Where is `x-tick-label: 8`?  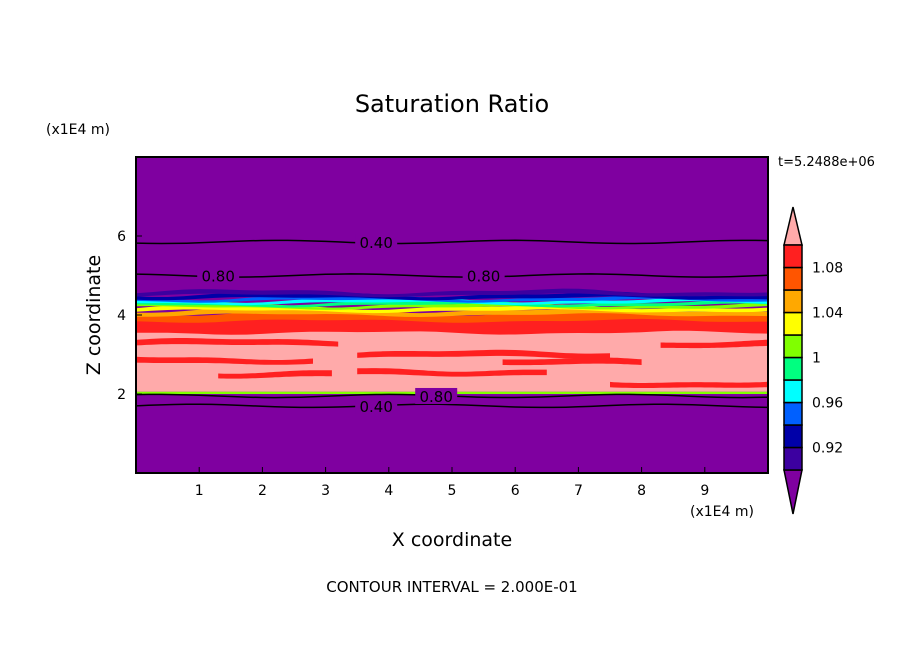 x-tick-label: 8 is located at coordinates (641, 491).